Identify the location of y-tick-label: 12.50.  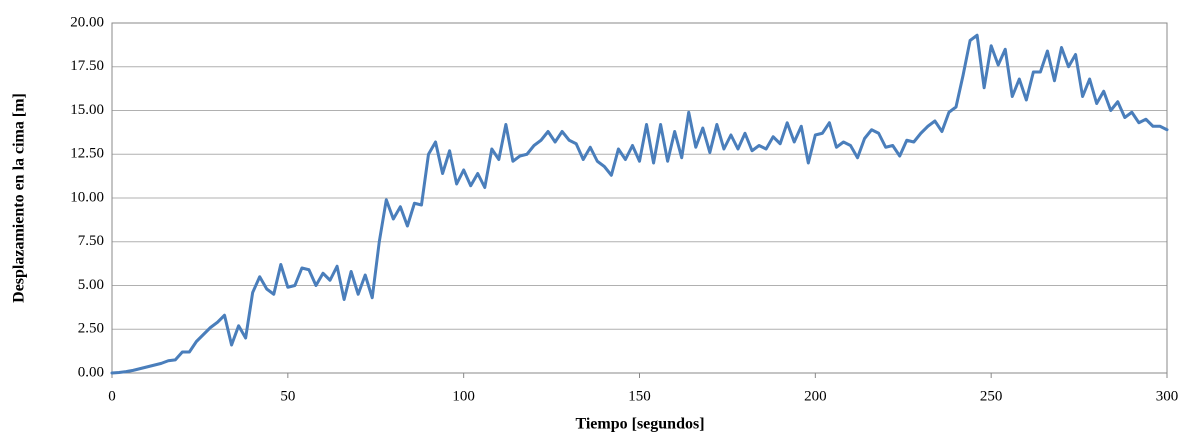
(87, 154).